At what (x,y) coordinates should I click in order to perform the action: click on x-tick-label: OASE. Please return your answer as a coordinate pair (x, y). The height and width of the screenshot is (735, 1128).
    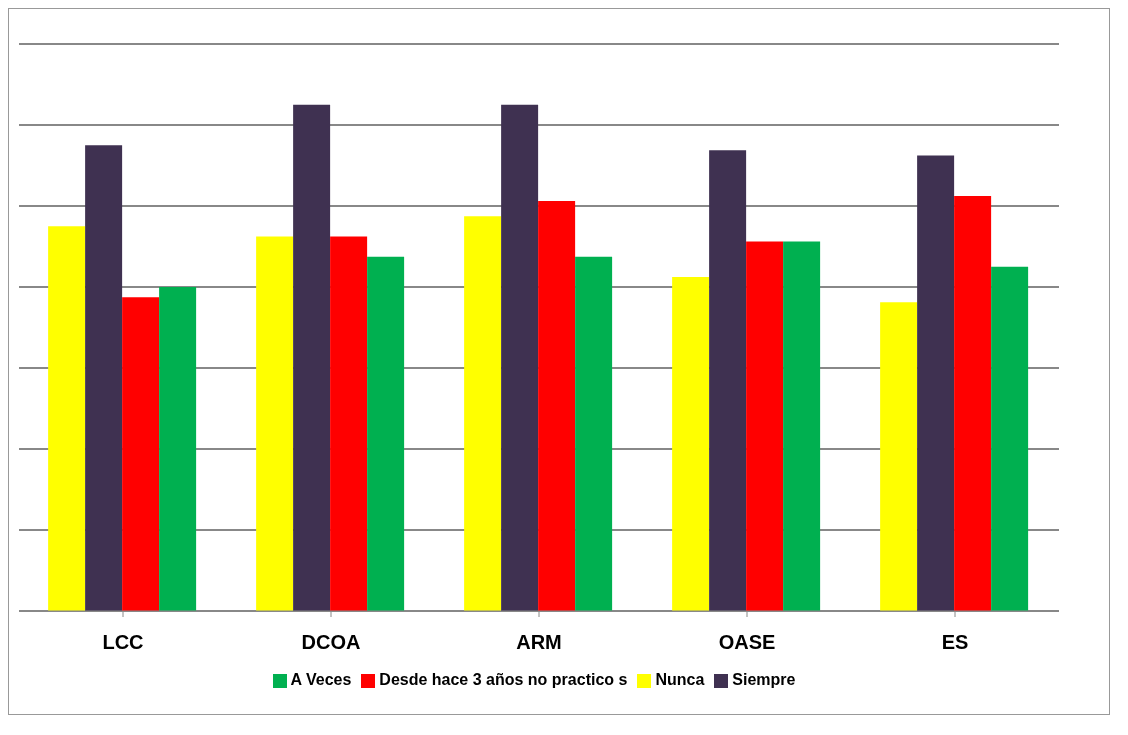
    Looking at the image, I should click on (747, 642).